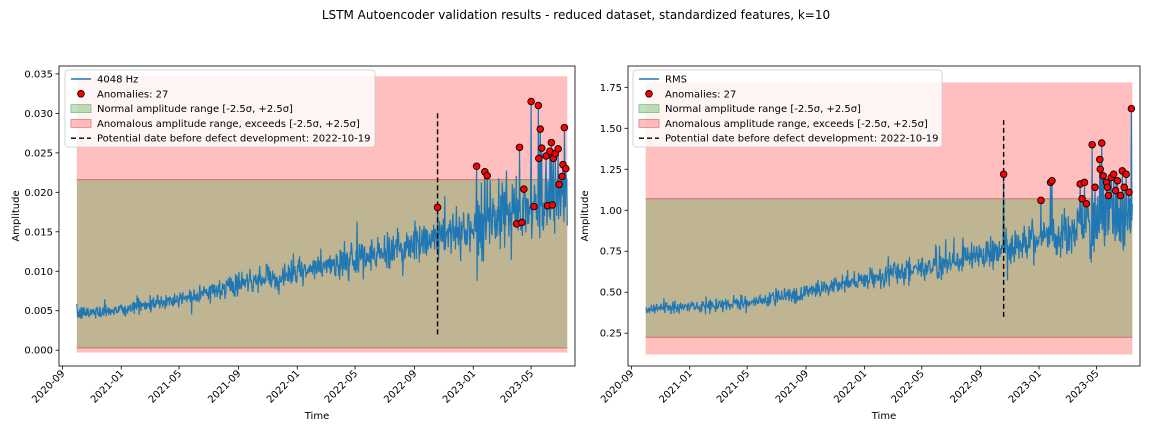  What do you see at coordinates (611, 129) in the screenshot?
I see `y-tick-label: 1.50` at bounding box center [611, 129].